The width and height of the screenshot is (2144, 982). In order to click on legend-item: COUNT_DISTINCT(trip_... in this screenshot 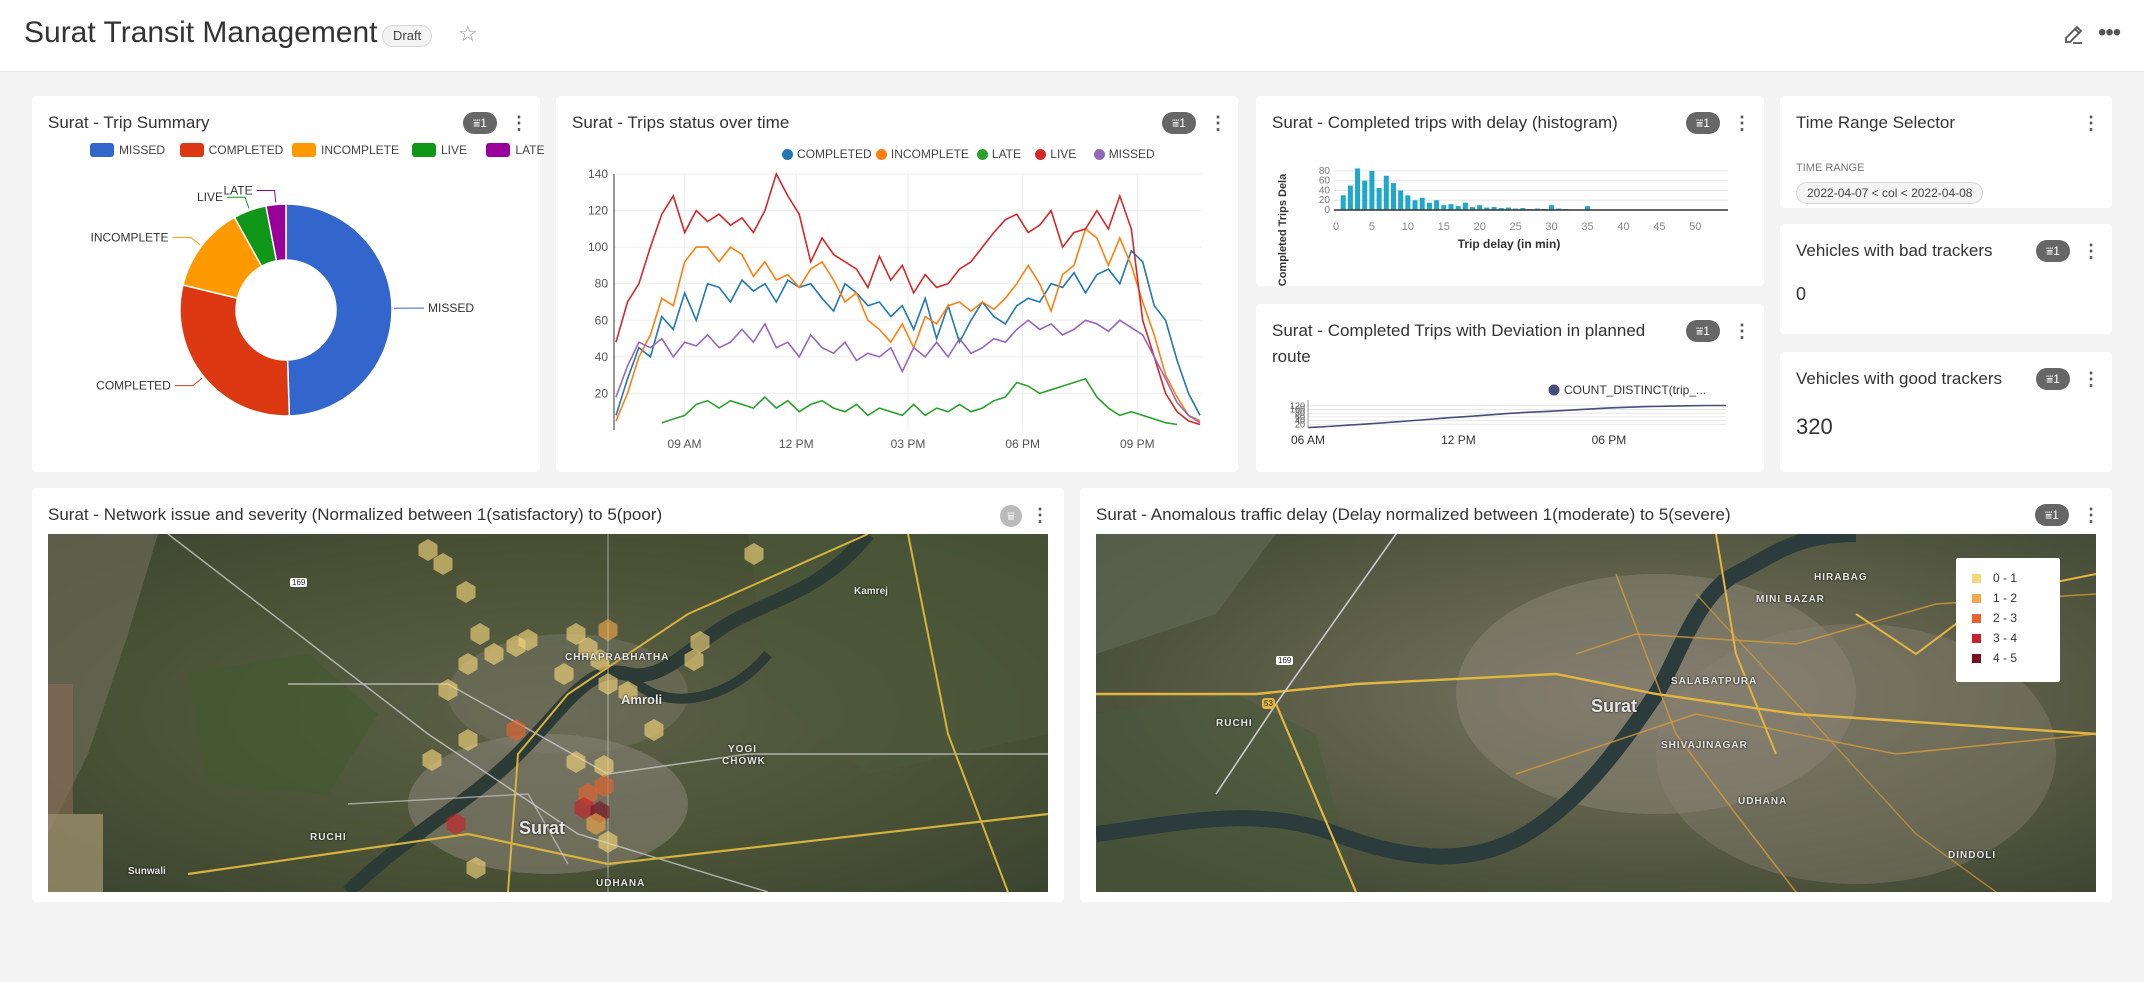, I will do `click(1627, 390)`.